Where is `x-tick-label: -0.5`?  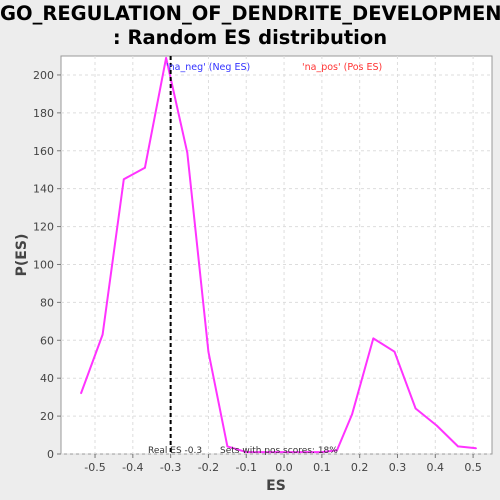 x-tick-label: -0.5 is located at coordinates (94, 467).